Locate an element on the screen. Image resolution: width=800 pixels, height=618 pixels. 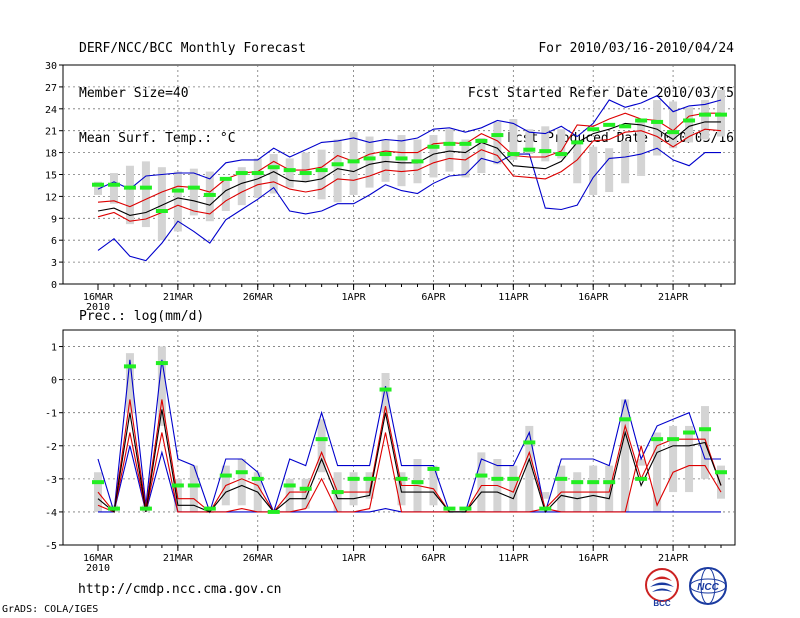
fcst-started-date: Fcst Started Refer Date 2010/03/15 is located at coordinates (600, 93).